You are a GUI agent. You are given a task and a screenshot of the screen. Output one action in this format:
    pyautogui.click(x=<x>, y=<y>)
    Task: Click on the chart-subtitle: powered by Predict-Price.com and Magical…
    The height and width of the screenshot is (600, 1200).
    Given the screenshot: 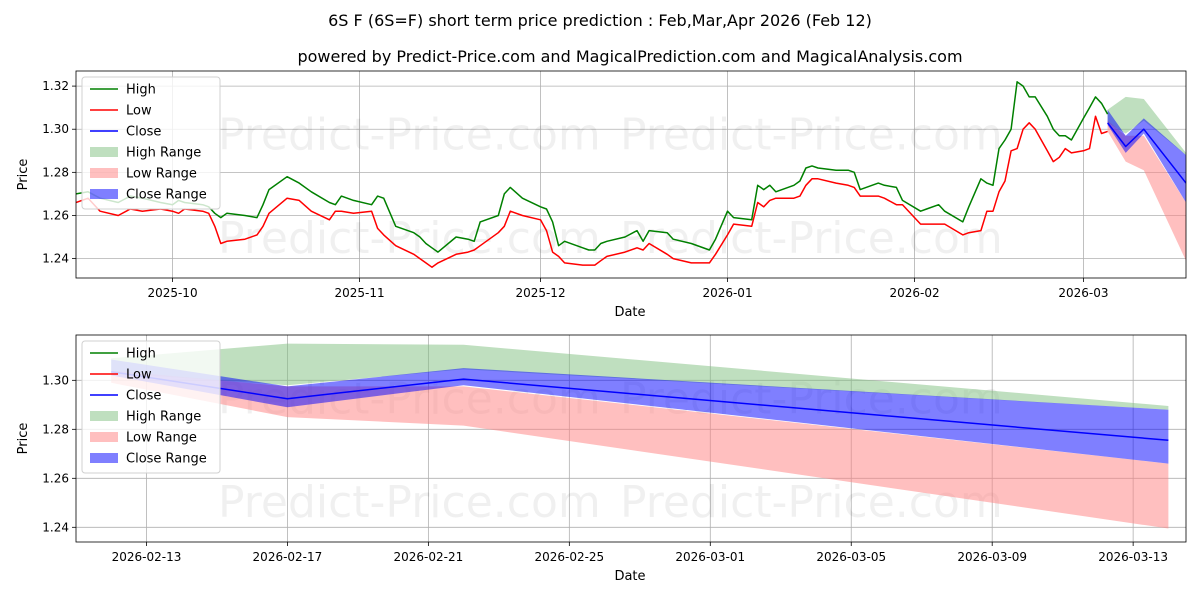 What is the action you would take?
    pyautogui.click(x=629, y=56)
    